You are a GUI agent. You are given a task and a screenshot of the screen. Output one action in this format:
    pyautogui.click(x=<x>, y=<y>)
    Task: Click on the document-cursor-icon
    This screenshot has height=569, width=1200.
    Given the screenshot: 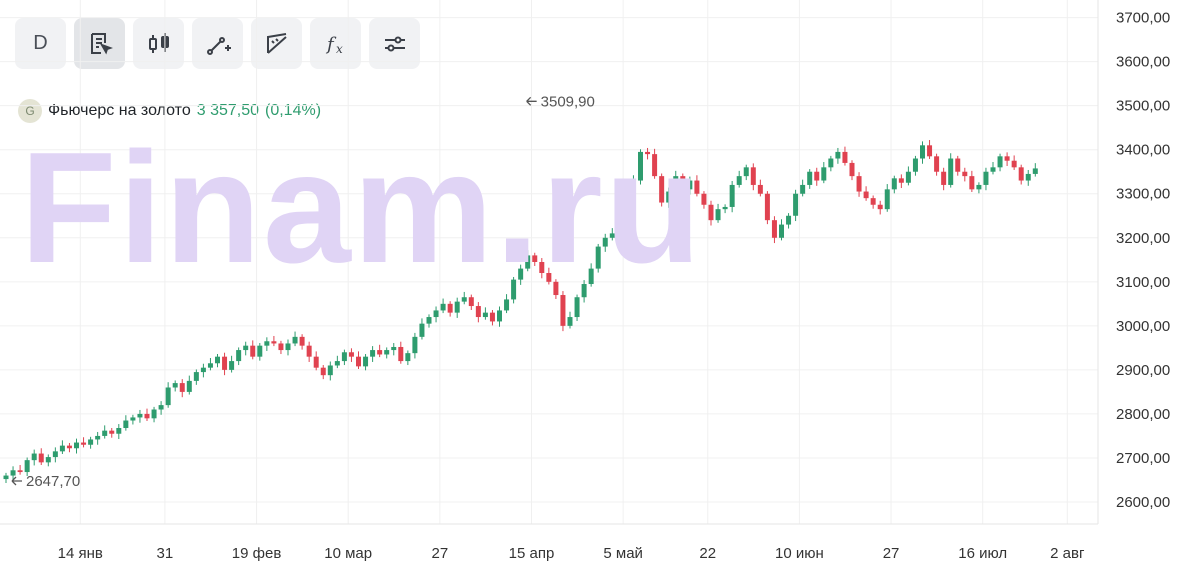 What is the action you would take?
    pyautogui.click(x=101, y=43)
    